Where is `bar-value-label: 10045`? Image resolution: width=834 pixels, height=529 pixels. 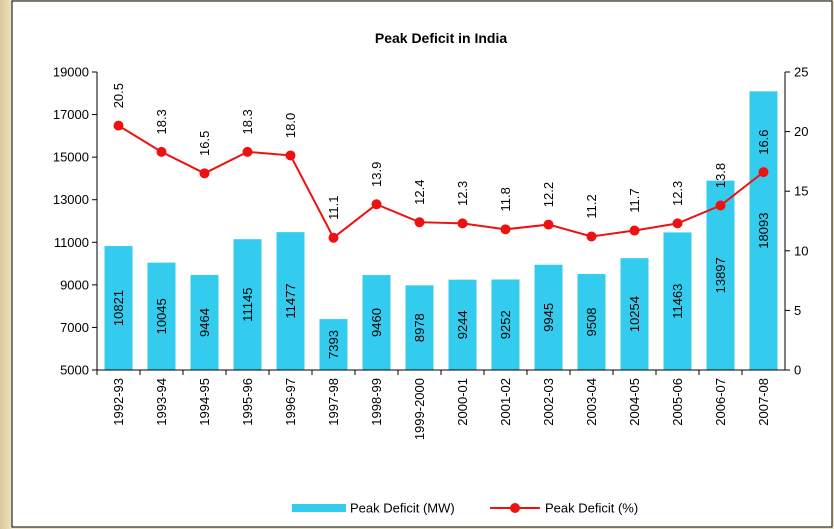 bar-value-label: 10045 is located at coordinates (161, 316).